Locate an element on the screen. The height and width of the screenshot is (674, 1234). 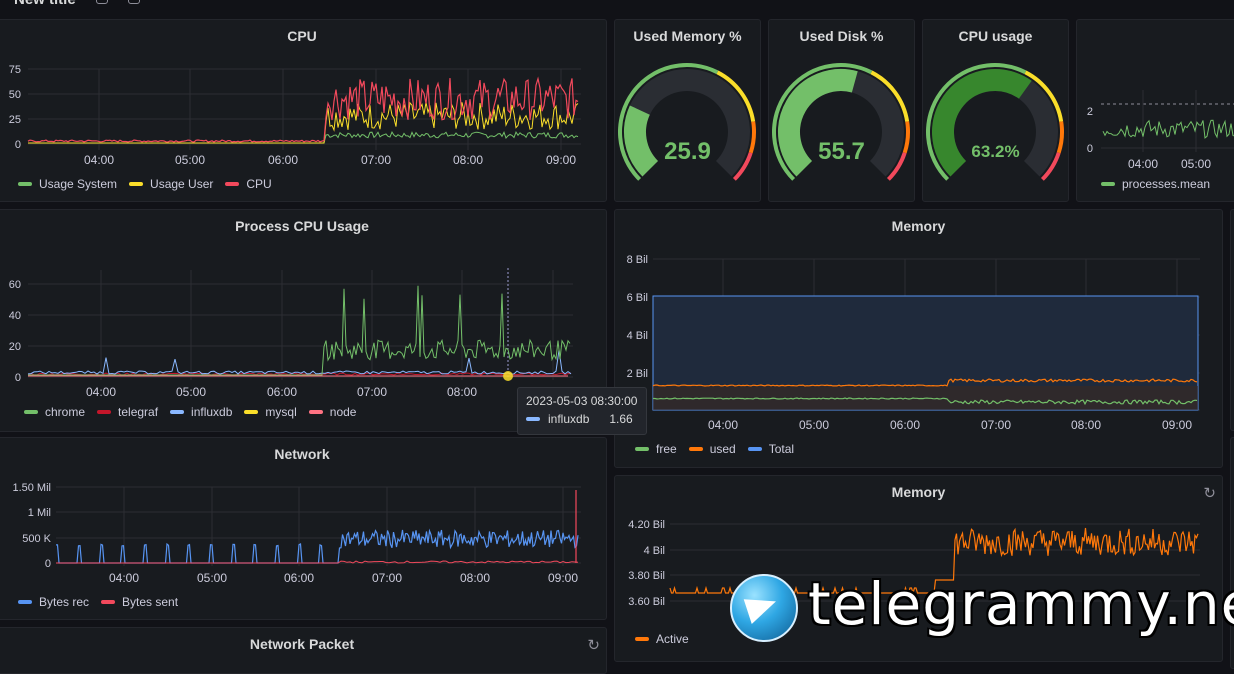
panel-used-memory: Used Memory % 25.9 is located at coordinates (687, 110).